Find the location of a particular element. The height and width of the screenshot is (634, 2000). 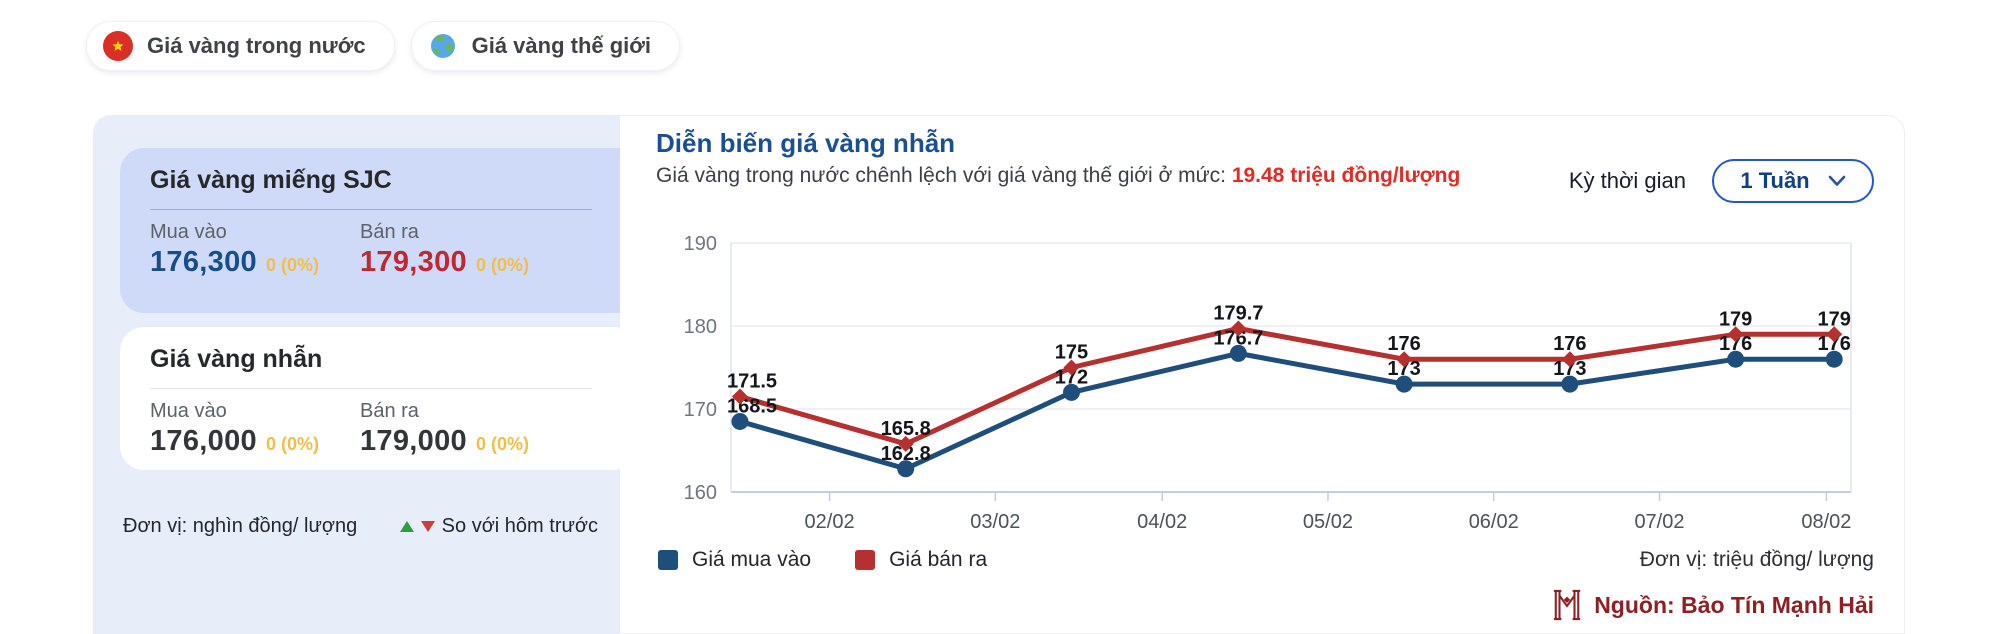

compare-note: So với hôm trước is located at coordinates (519, 526).